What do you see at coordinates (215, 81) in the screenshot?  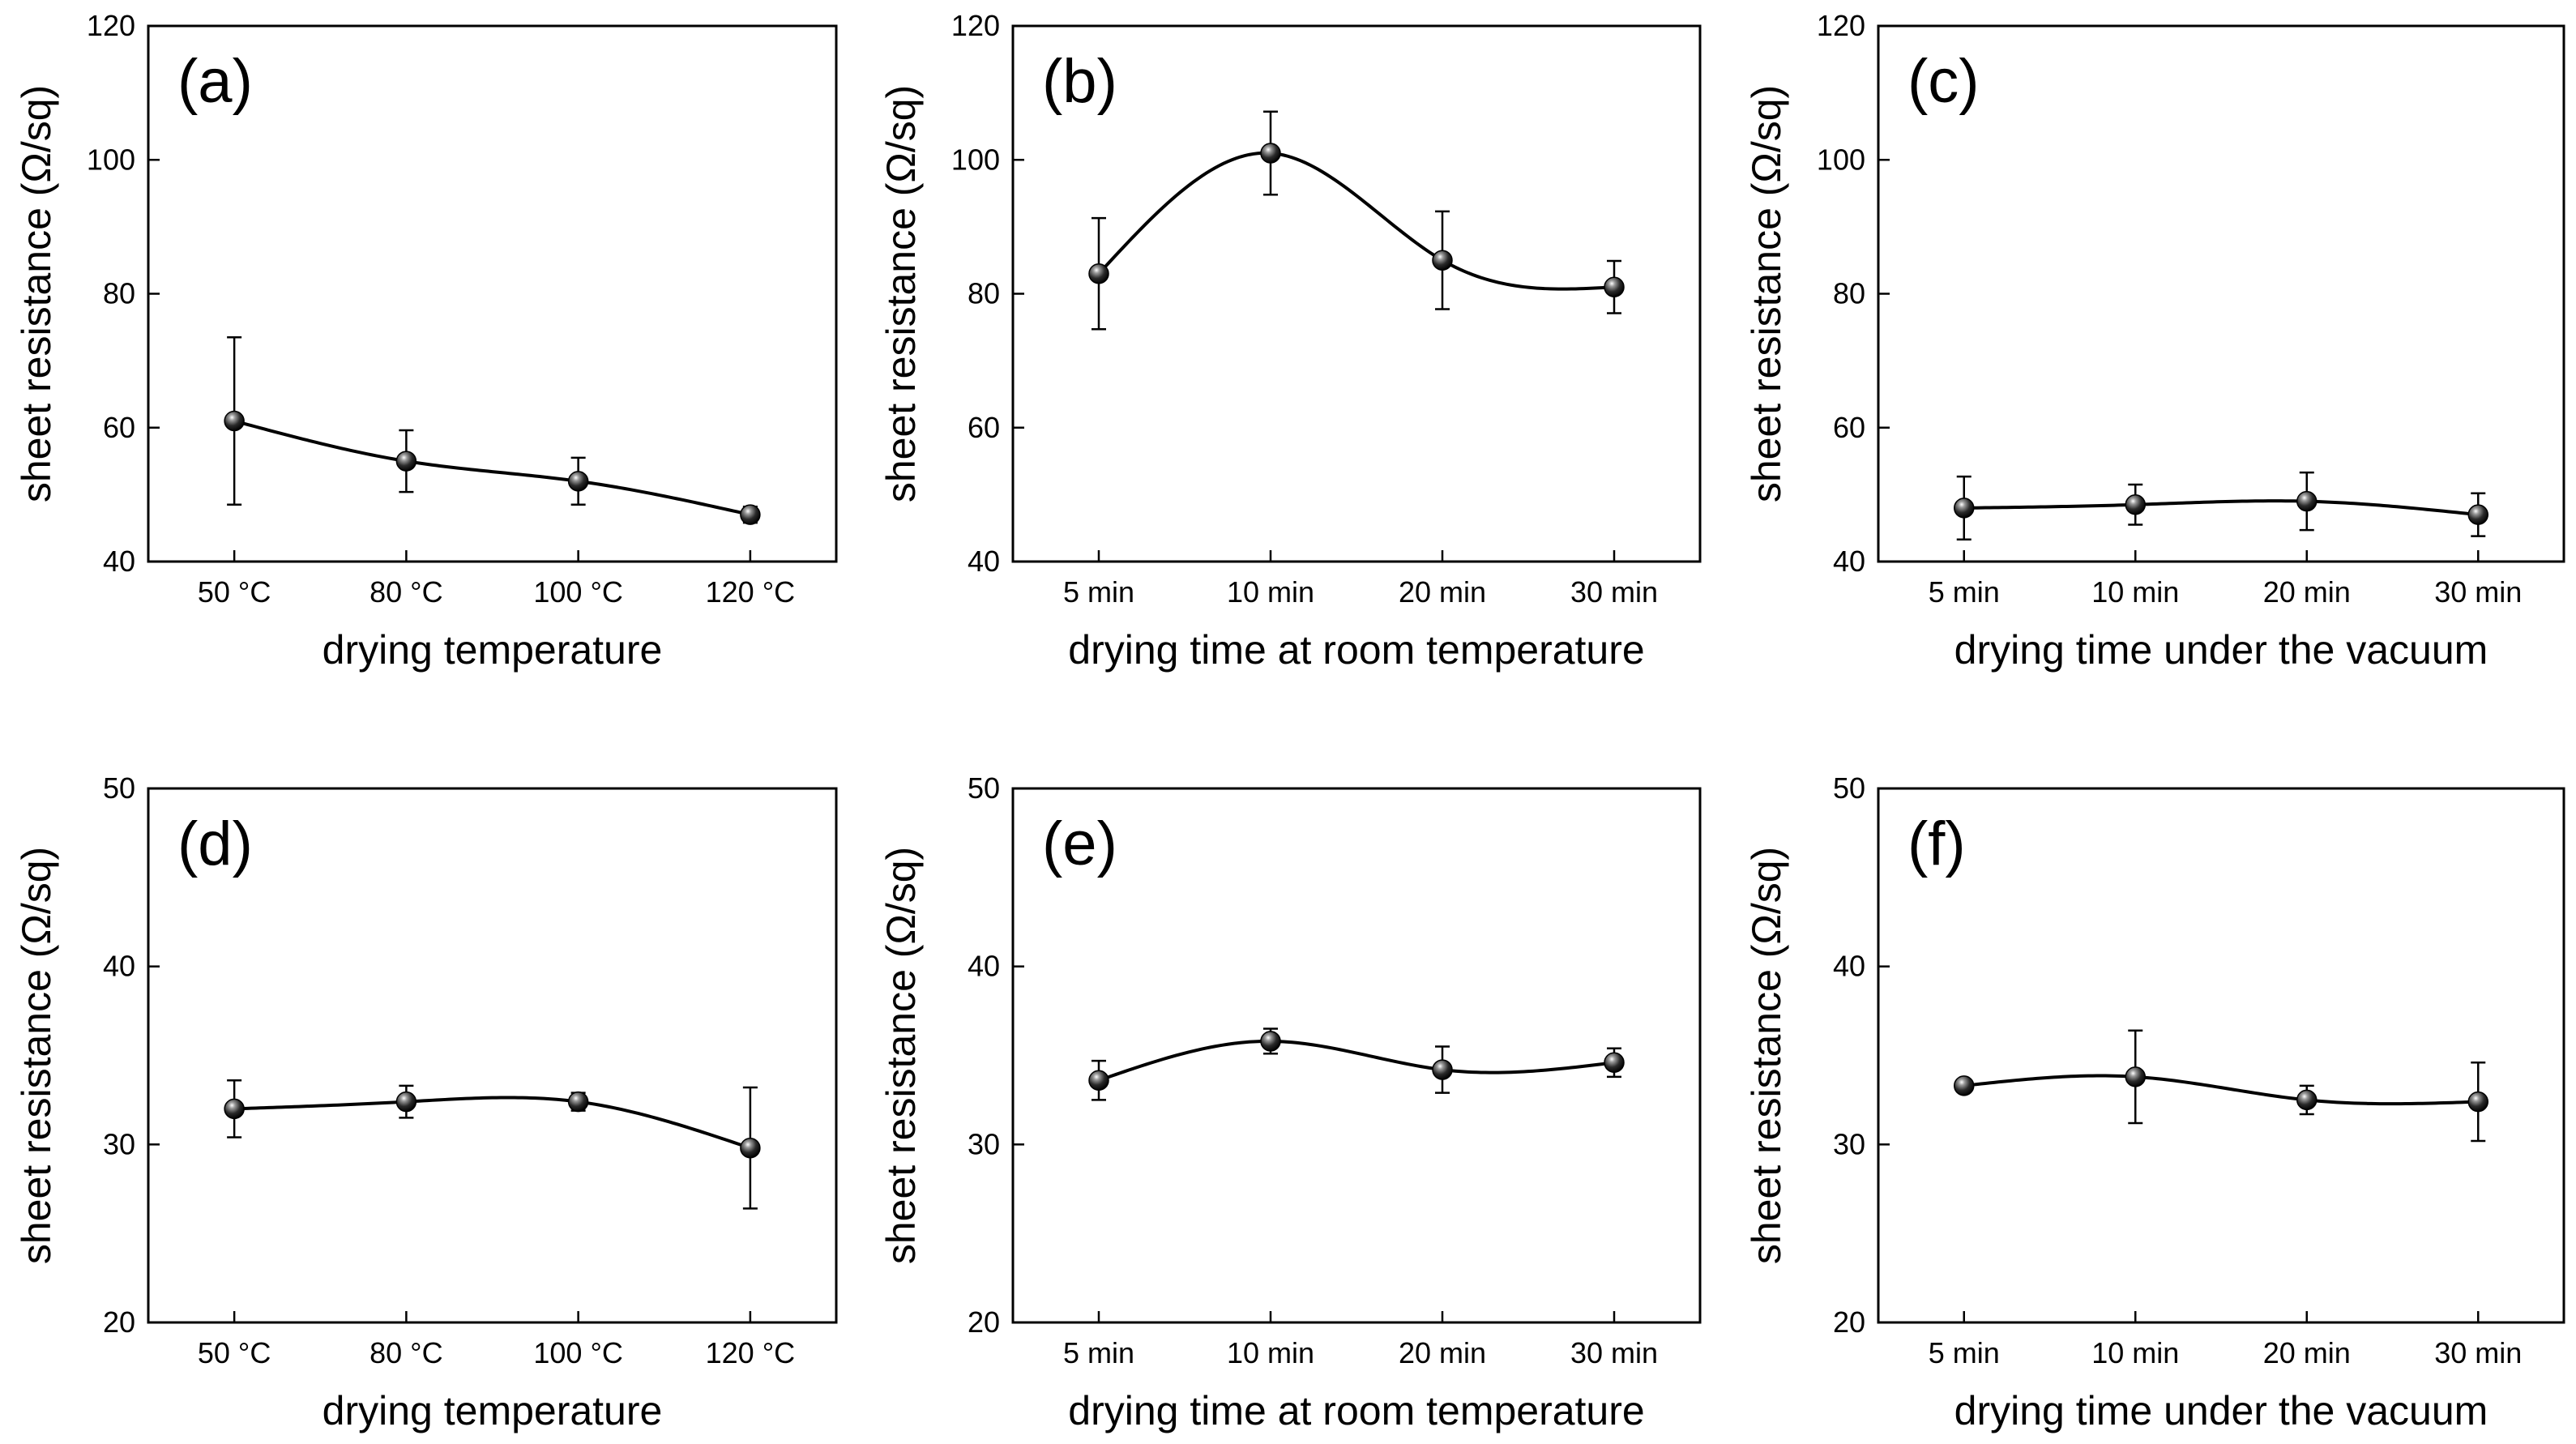 I see `panel-label: (a)` at bounding box center [215, 81].